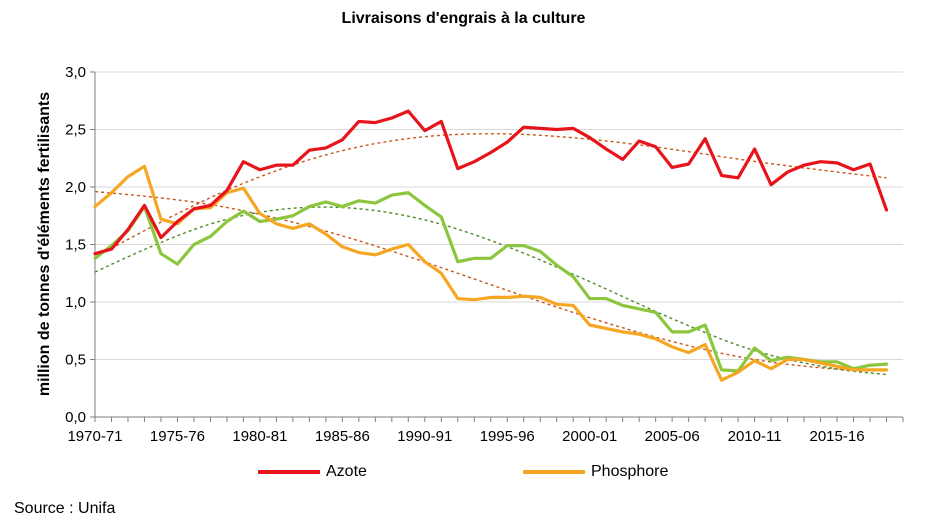 The width and height of the screenshot is (927, 523). Describe the element at coordinates (75, 417) in the screenshot. I see `y-tick-label: 0,0` at that location.